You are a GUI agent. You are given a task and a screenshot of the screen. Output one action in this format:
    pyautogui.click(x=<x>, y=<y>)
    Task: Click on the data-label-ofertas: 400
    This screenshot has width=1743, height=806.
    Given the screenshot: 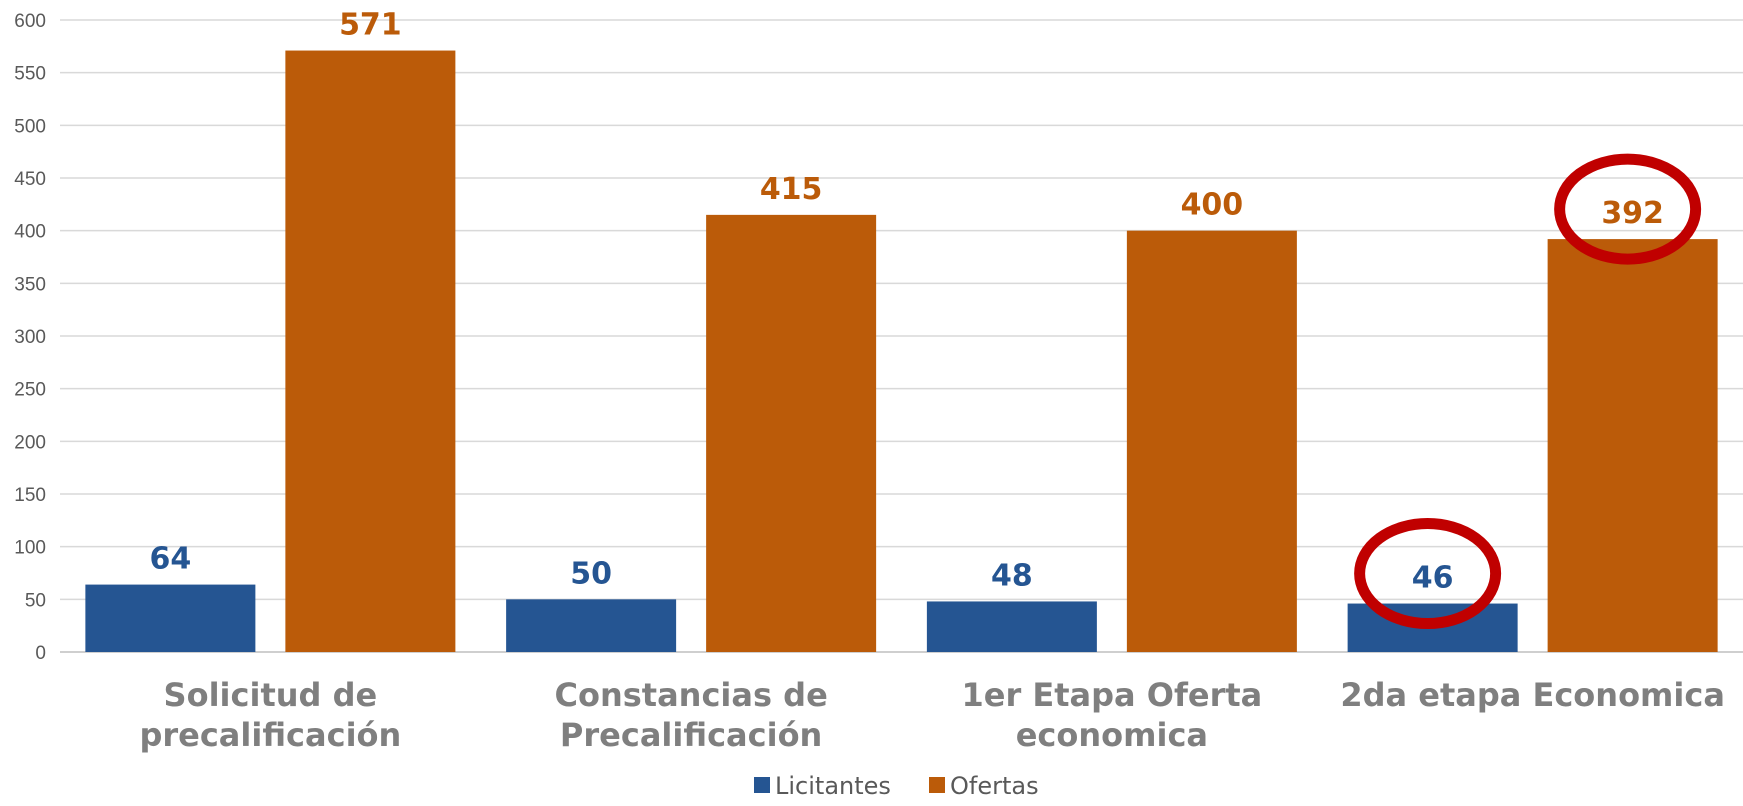 What is the action you would take?
    pyautogui.click(x=1212, y=205)
    